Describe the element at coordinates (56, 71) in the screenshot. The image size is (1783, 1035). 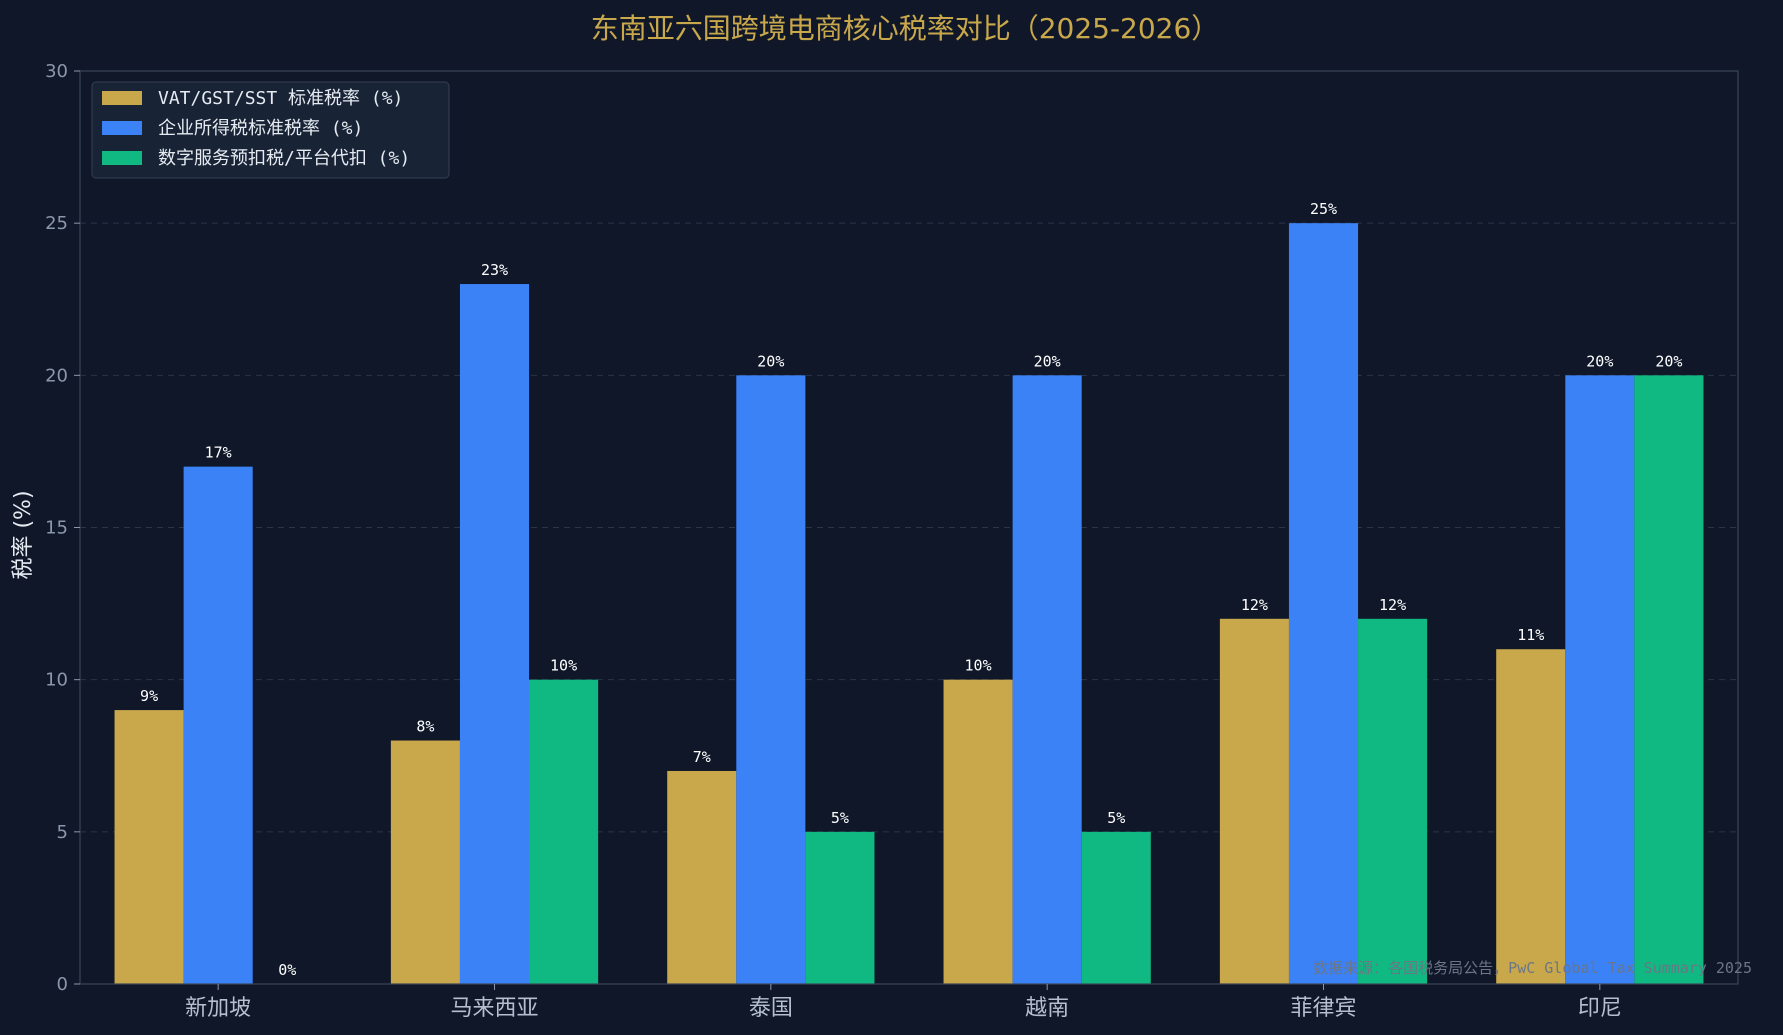
I see `y-tick-label: 30` at that location.